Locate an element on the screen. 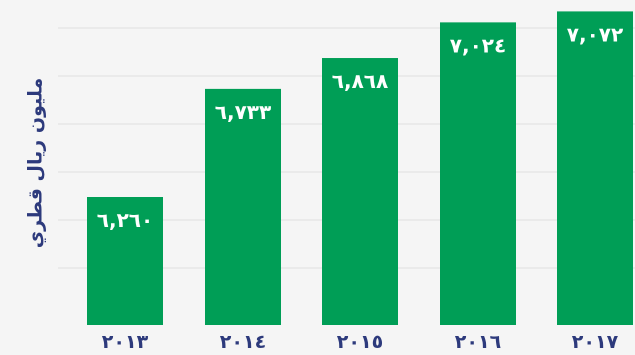 Image resolution: width=635 pixels, height=355 pixels. x-tick-label-0: ٢٠١٣ is located at coordinates (125, 342).